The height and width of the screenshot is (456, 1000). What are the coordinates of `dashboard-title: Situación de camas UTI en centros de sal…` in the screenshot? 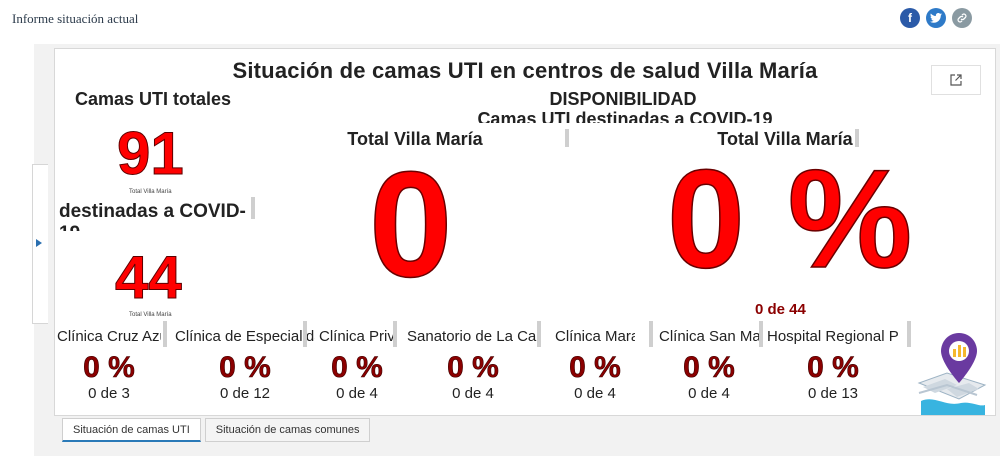 It's located at (525, 70).